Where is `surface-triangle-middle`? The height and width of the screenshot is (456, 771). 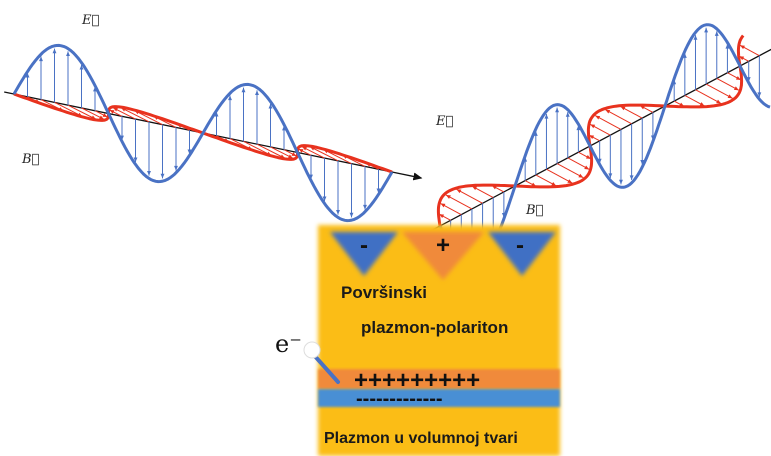
surface-triangle-middle is located at coordinates (443, 256).